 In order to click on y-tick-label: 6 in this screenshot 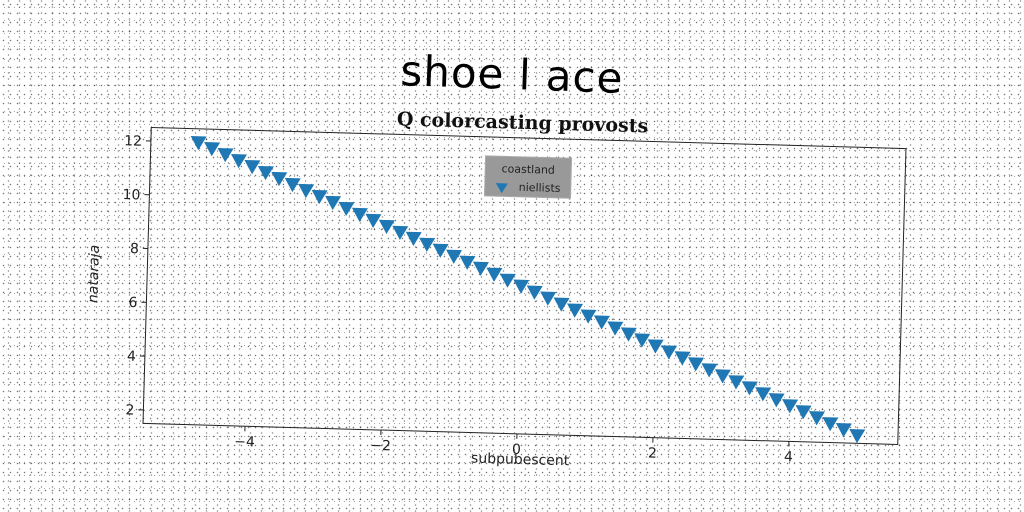, I will do `click(132, 303)`.